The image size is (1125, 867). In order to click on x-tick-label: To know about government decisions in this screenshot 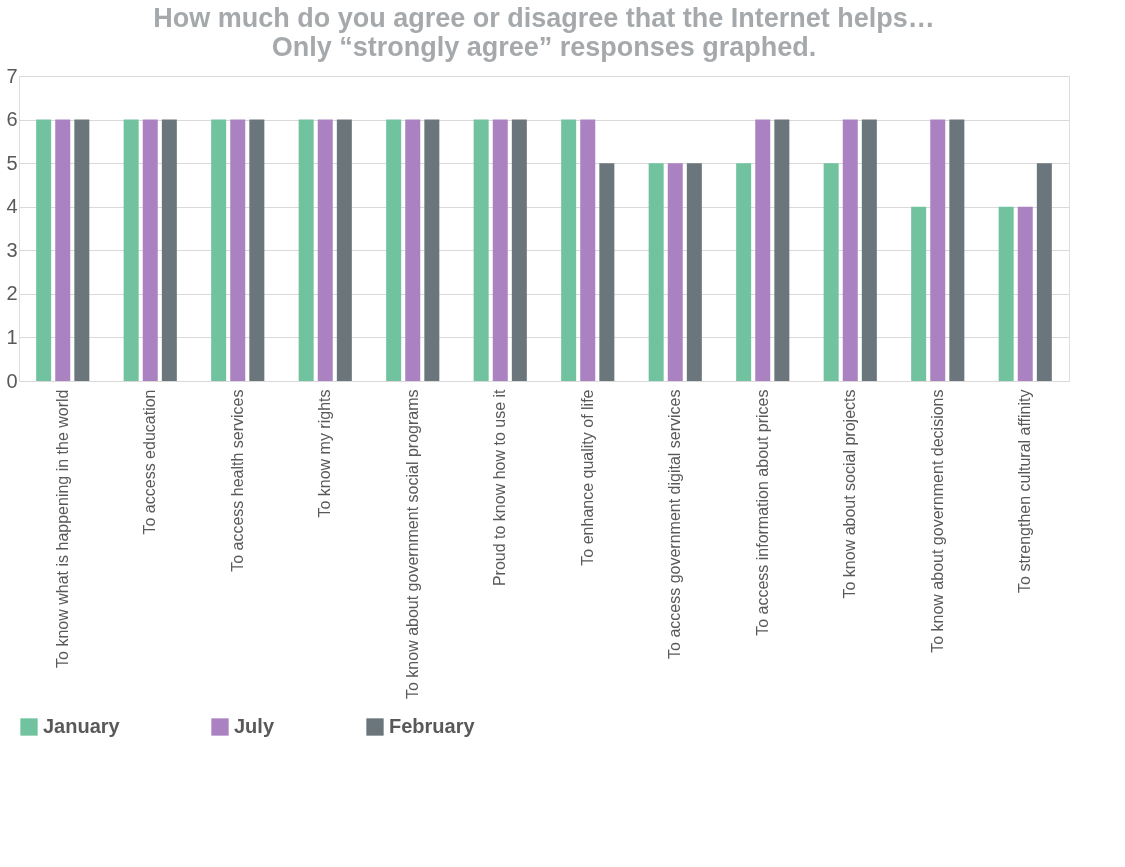, I will do `click(937, 521)`.